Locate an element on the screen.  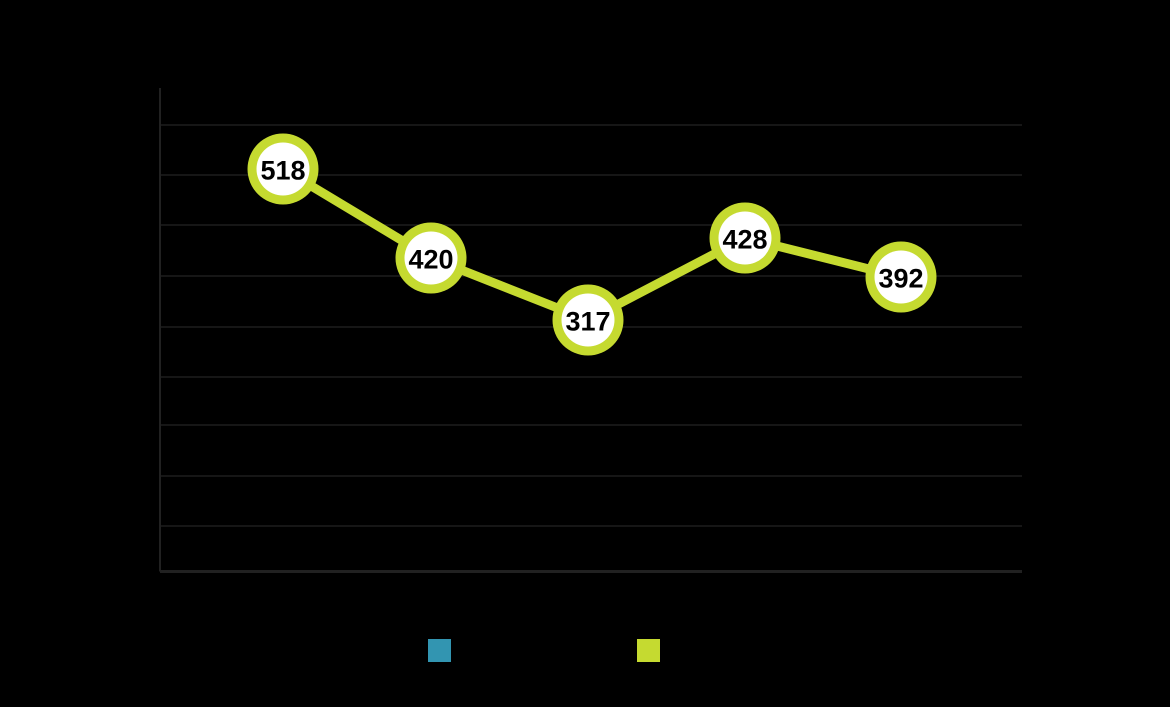
marker-value-label: 420 is located at coordinates (430, 260).